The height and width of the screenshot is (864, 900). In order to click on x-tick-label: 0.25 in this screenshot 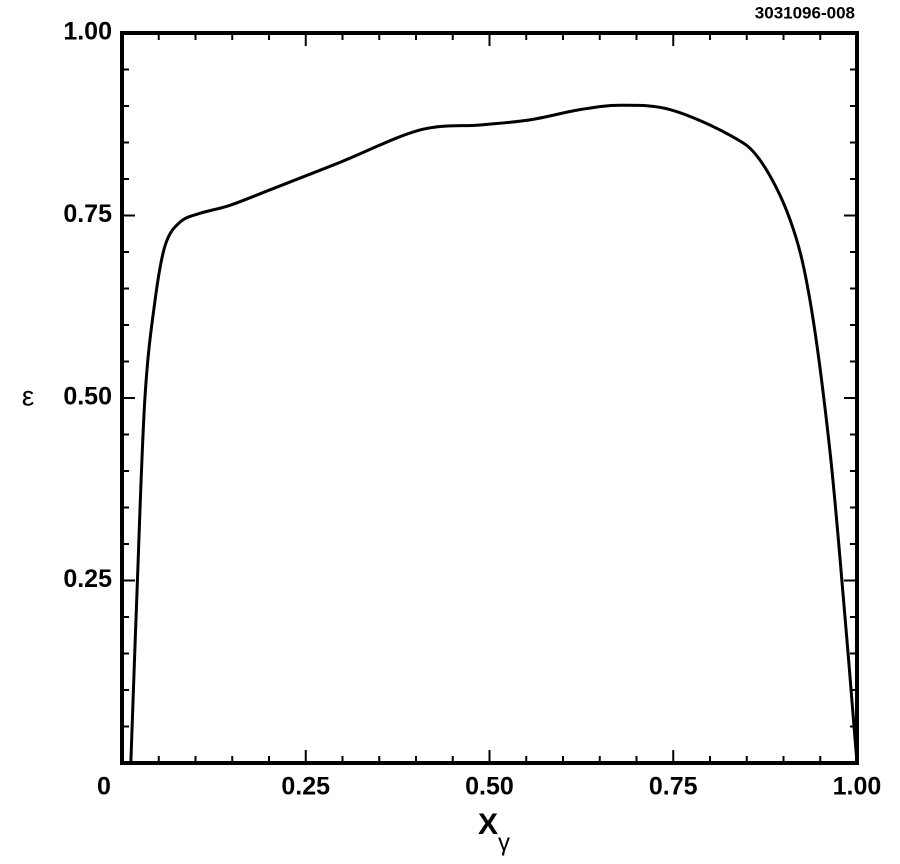, I will do `click(305, 787)`.